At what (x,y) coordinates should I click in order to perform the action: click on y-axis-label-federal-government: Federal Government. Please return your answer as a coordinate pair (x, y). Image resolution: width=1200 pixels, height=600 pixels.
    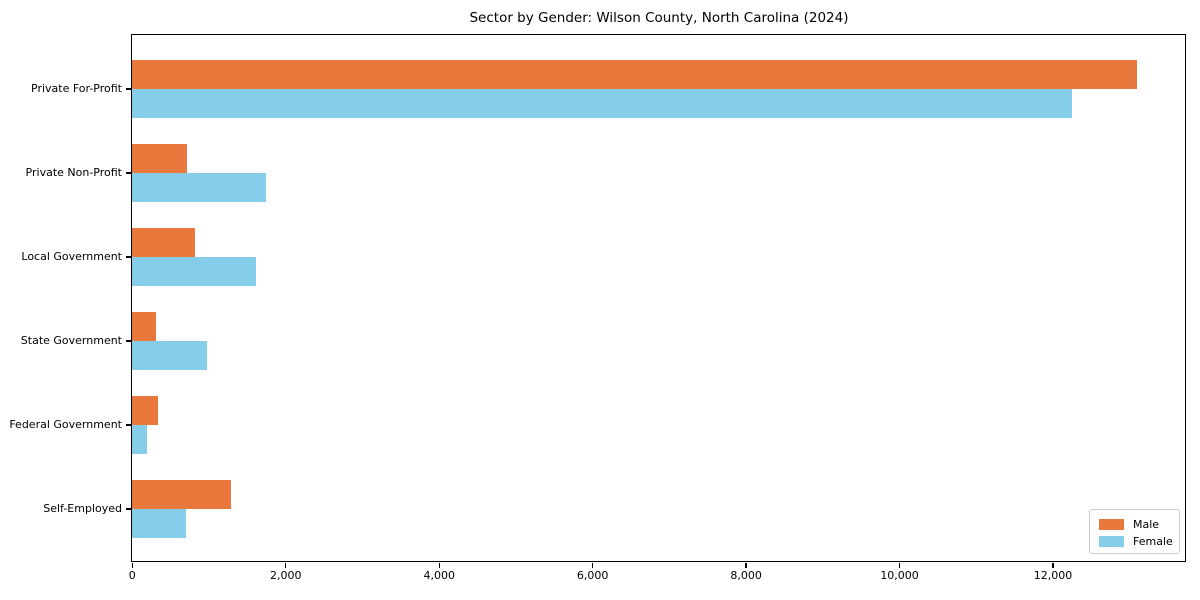
    Looking at the image, I should click on (65, 424).